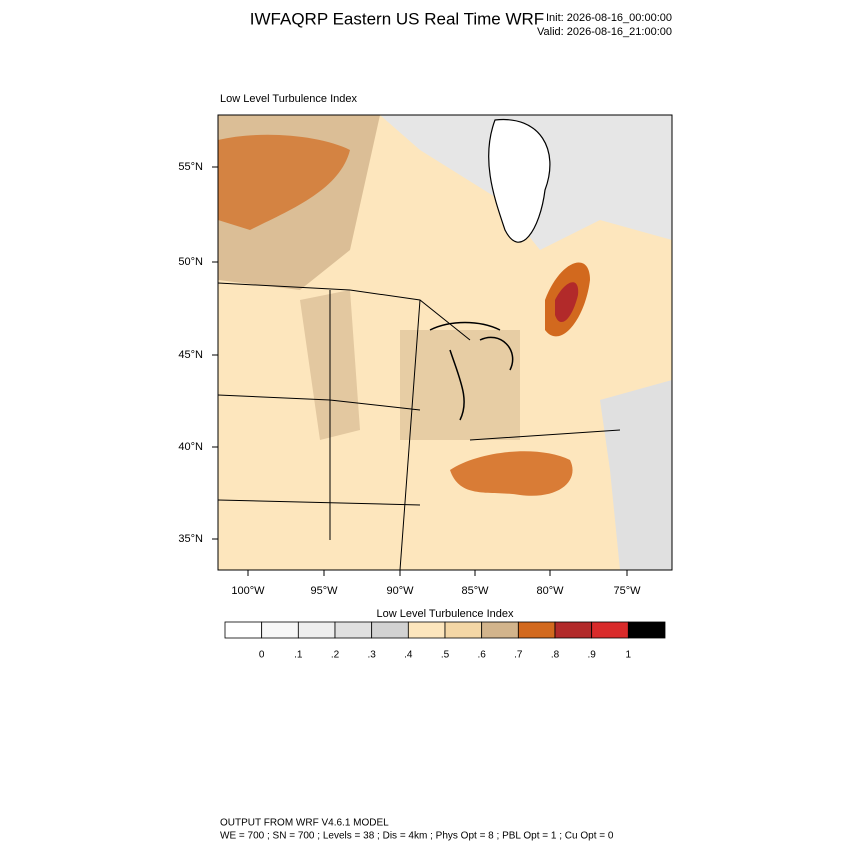 This screenshot has height=855, width=850. I want to click on lake-shore, so click(471, 371).